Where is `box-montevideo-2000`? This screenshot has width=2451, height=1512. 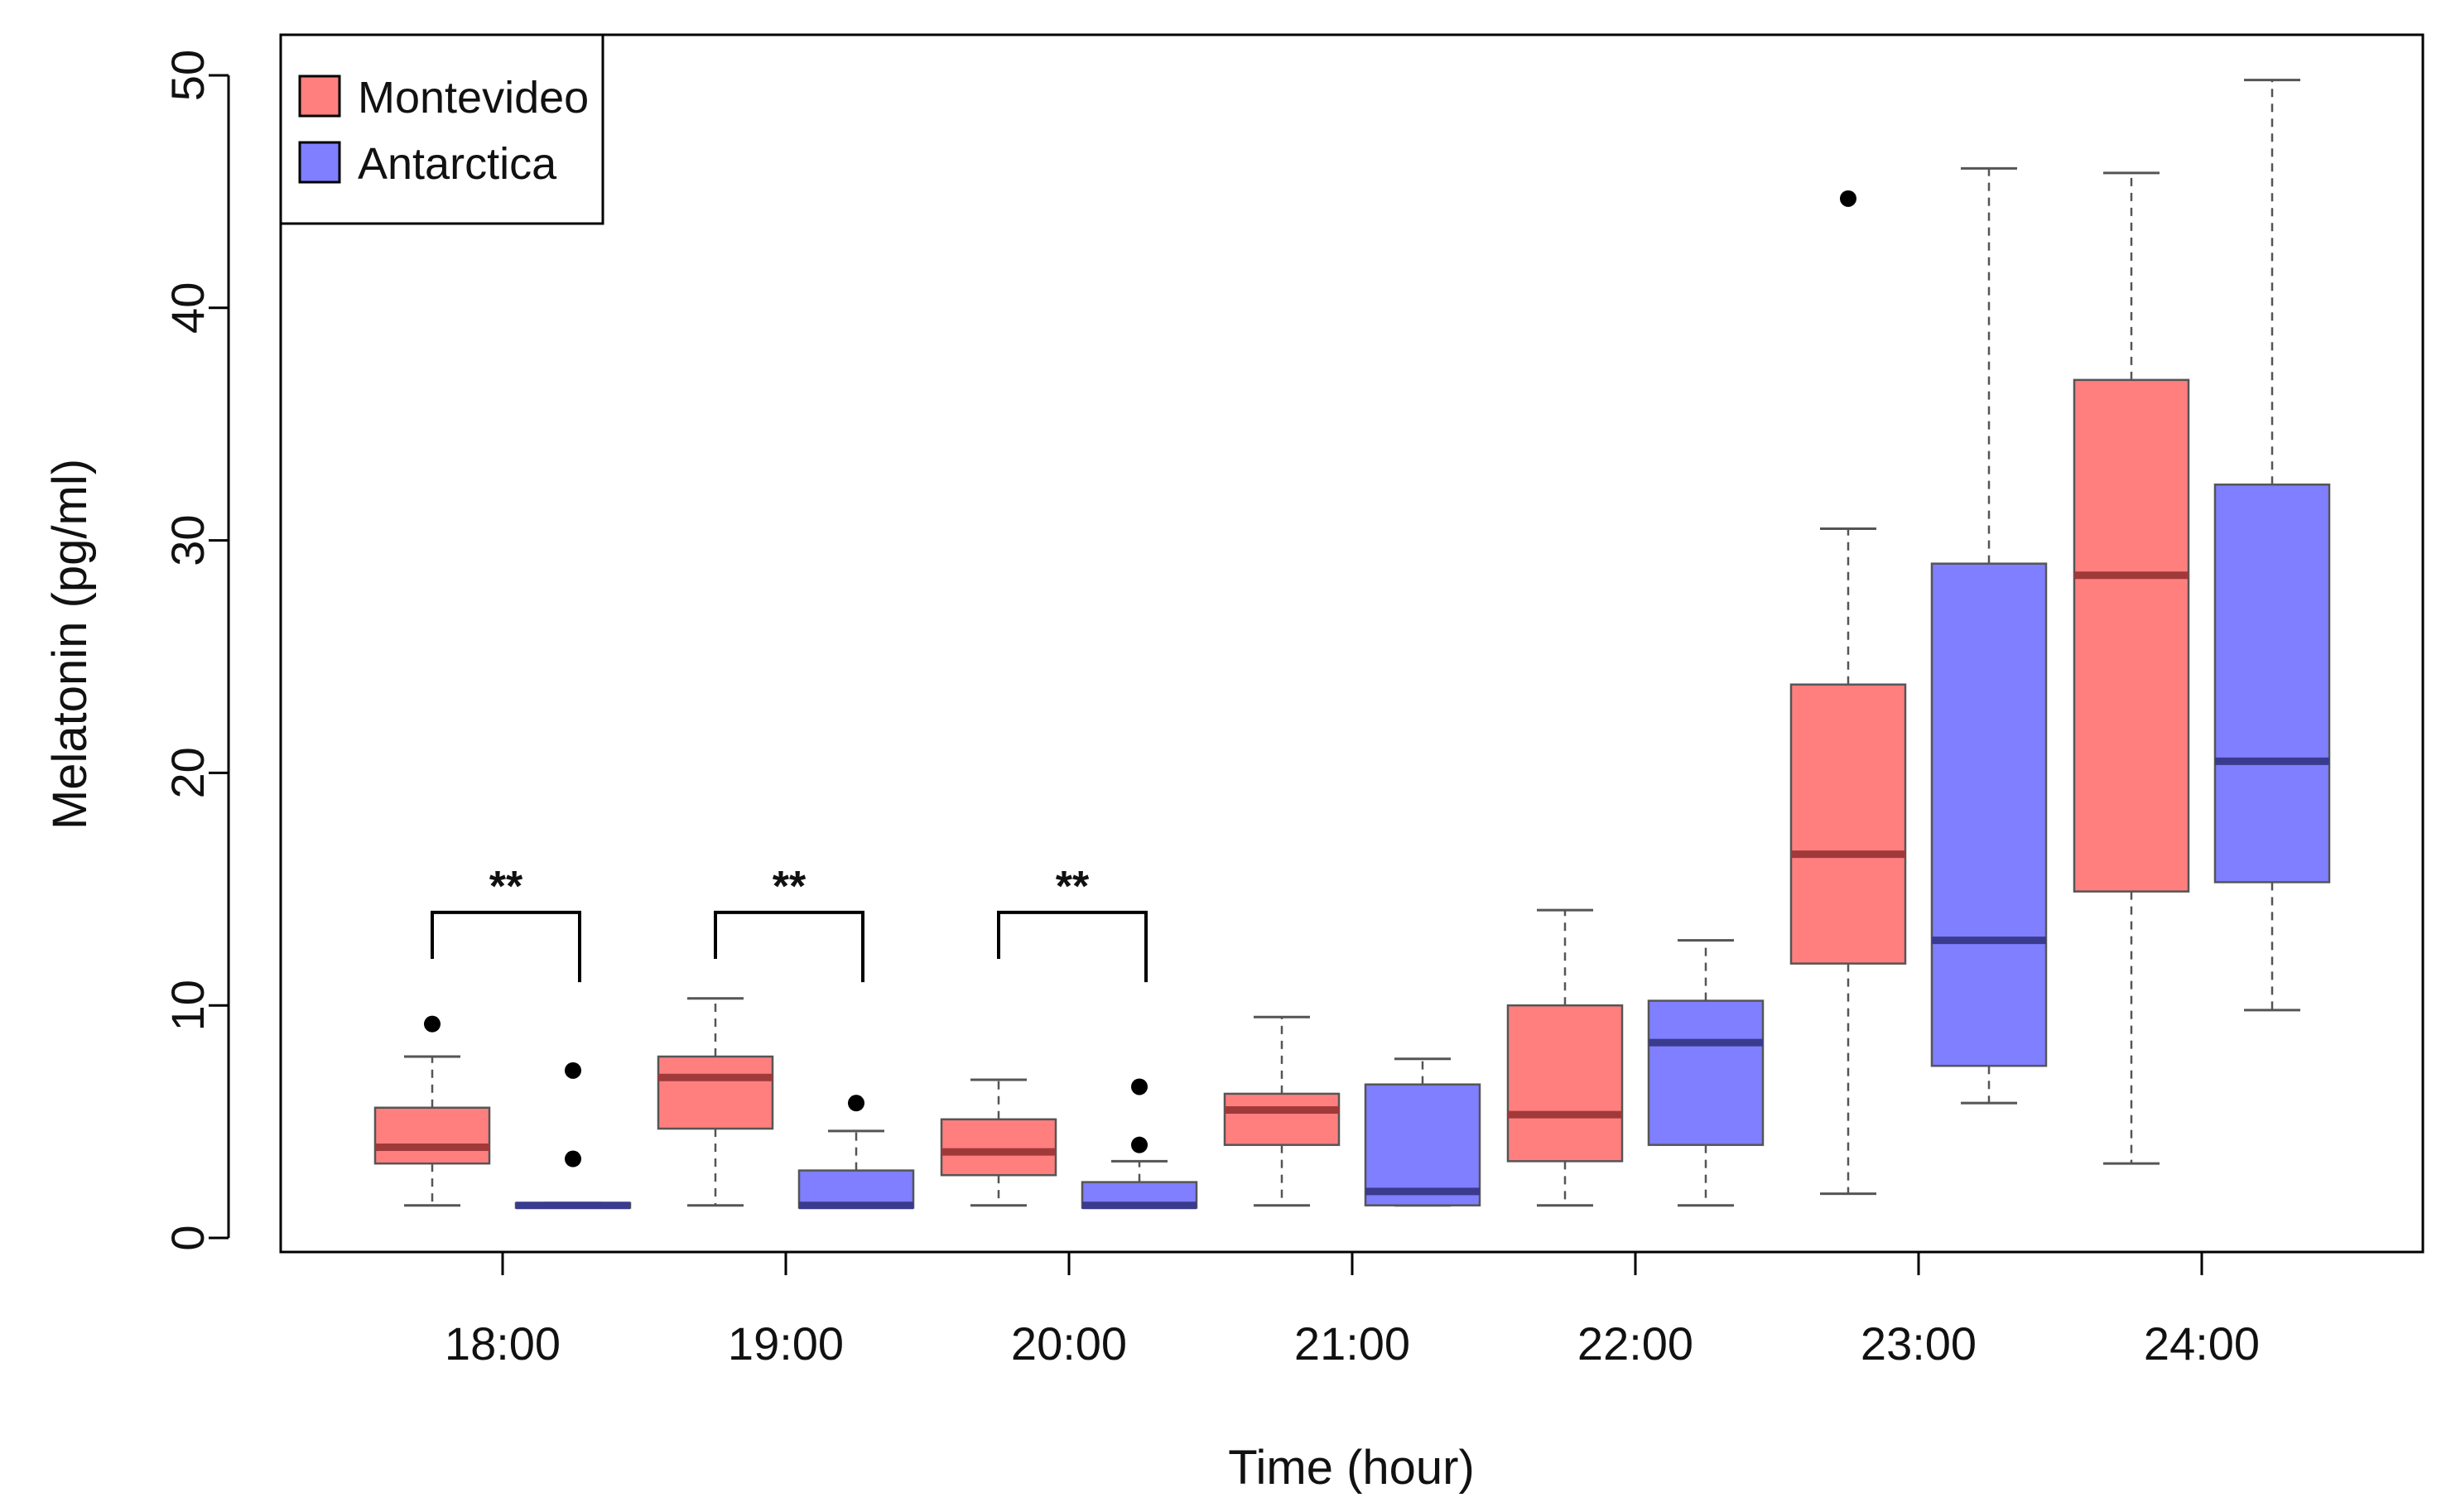
box-montevideo-2000 is located at coordinates (998, 1142).